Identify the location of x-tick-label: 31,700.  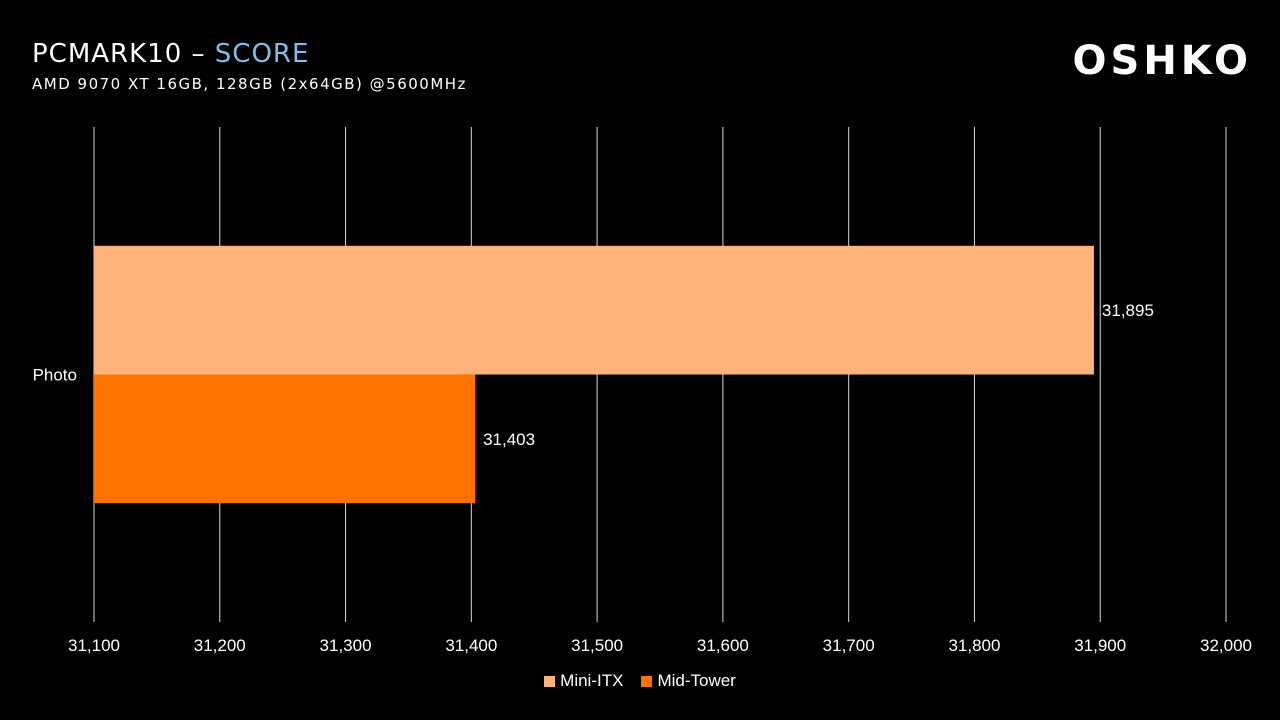
(849, 645).